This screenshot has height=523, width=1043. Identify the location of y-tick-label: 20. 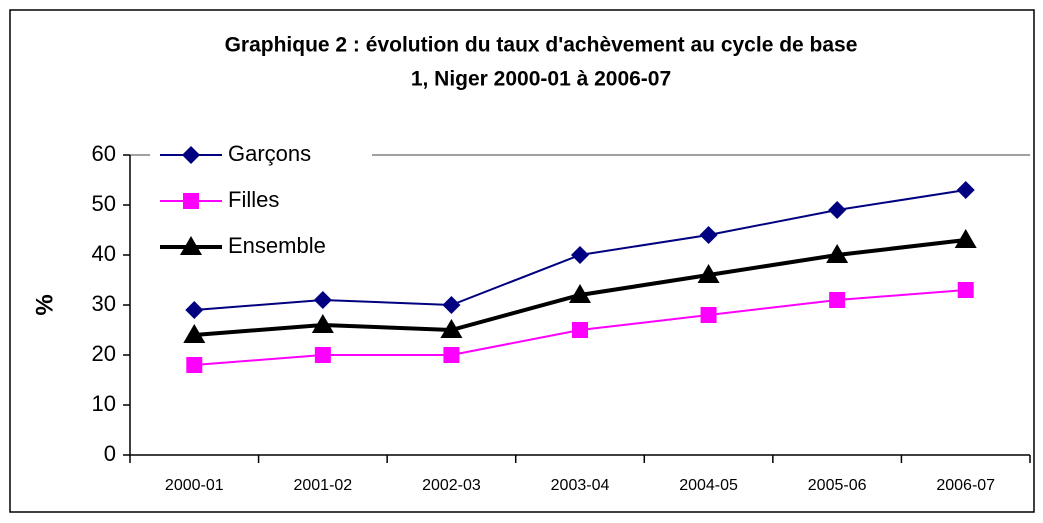
(104, 353).